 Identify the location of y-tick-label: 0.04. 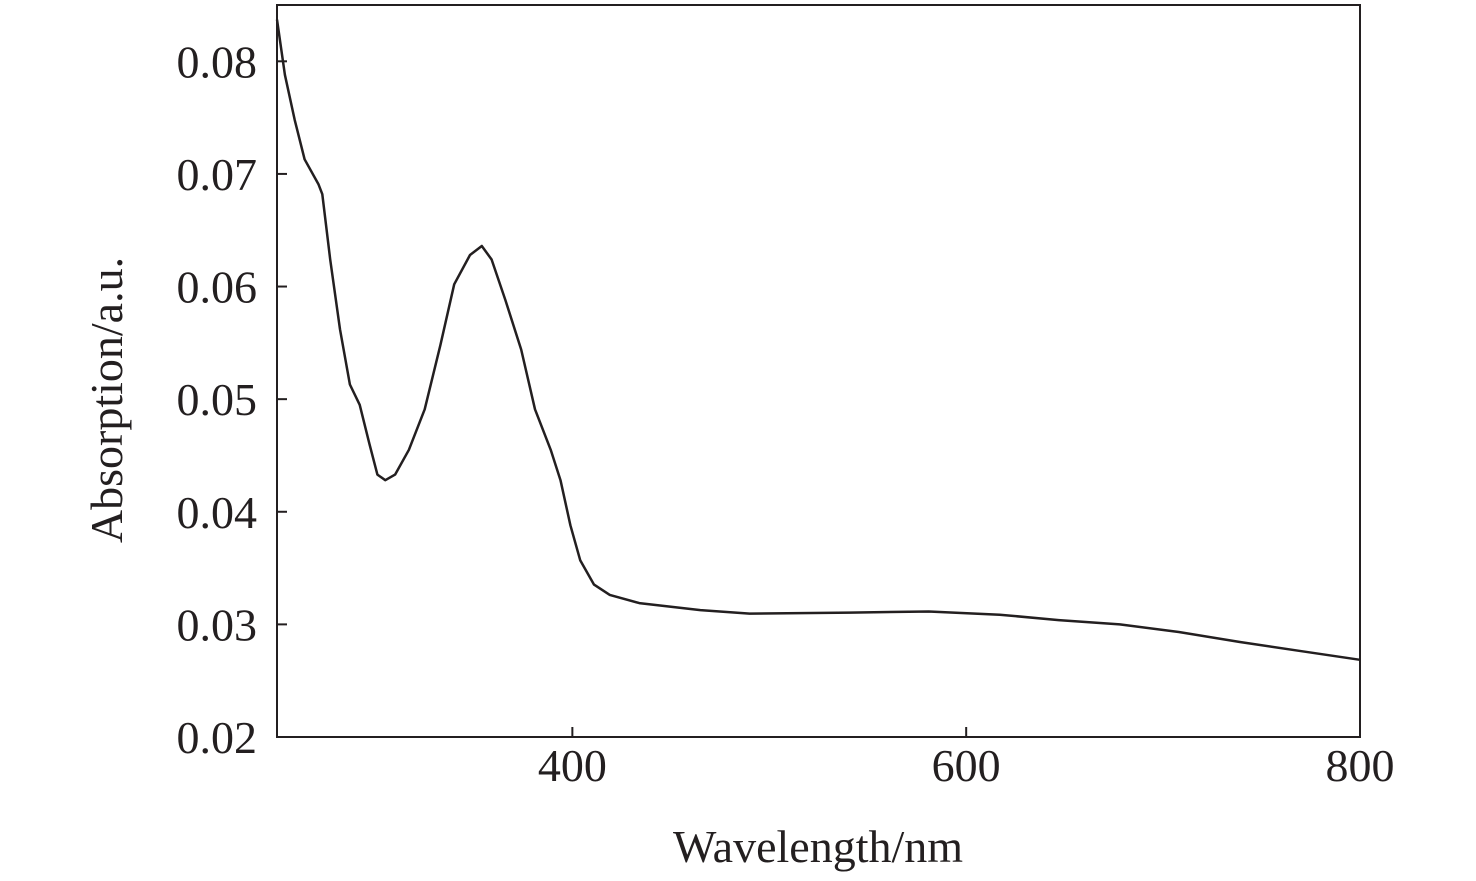
(217, 512).